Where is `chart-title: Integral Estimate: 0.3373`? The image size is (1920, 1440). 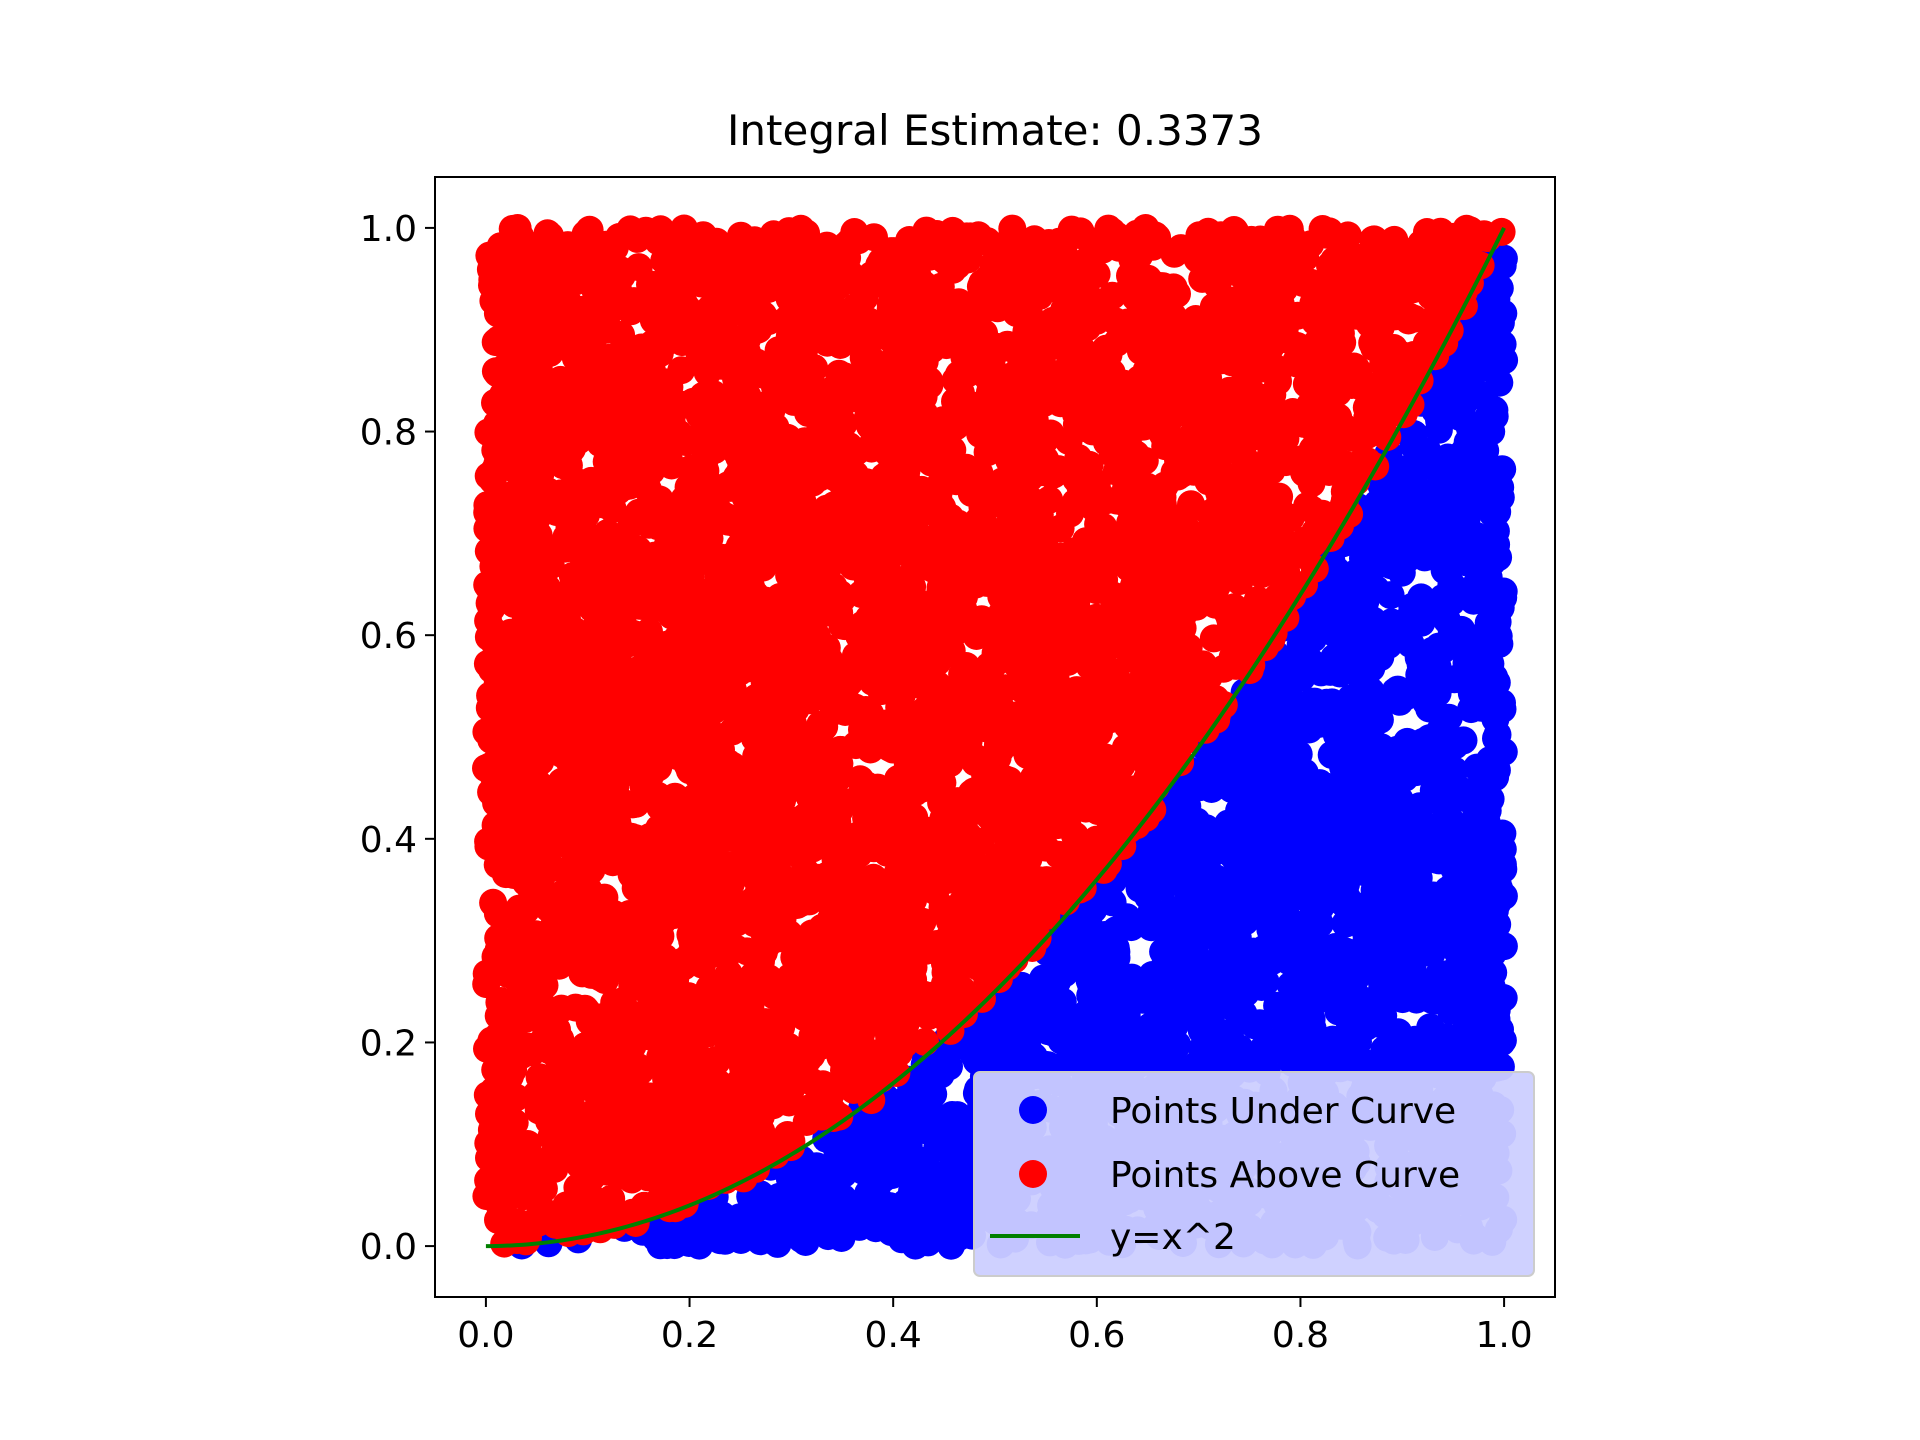 chart-title: Integral Estimate: 0.3373 is located at coordinates (995, 130).